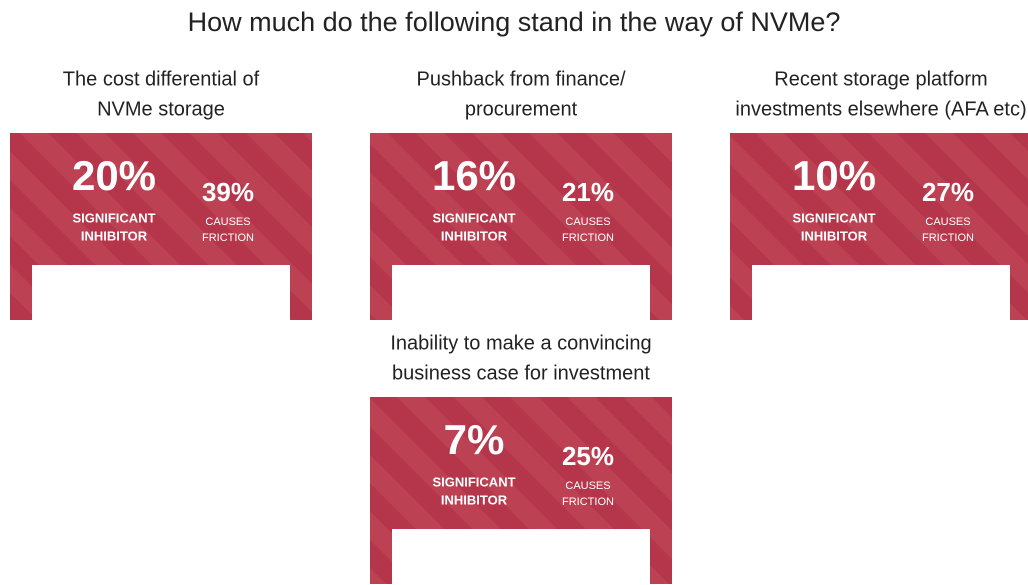 Image resolution: width=1028 pixels, height=585 pixels. What do you see at coordinates (588, 456) in the screenshot?
I see `friction-value: 25%` at bounding box center [588, 456].